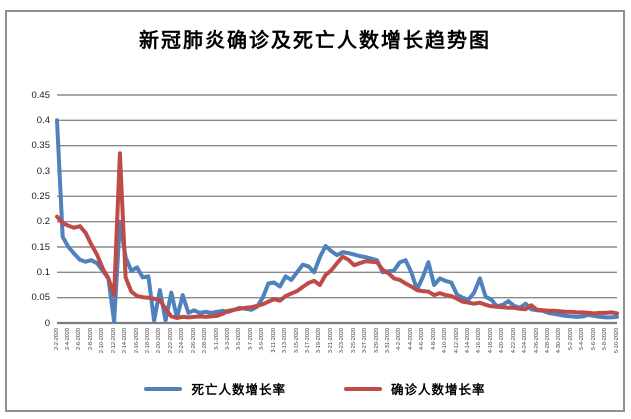 The image size is (631, 419). Describe the element at coordinates (56, 339) in the screenshot. I see `x-axis-tick-label: 2-2-2020` at that location.